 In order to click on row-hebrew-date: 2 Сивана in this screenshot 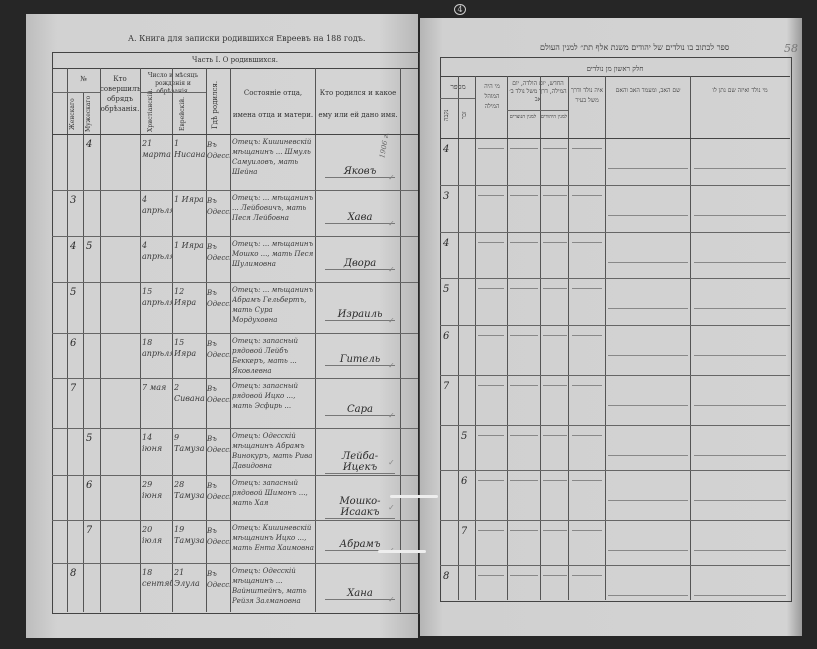, I will do `click(189, 393)`.